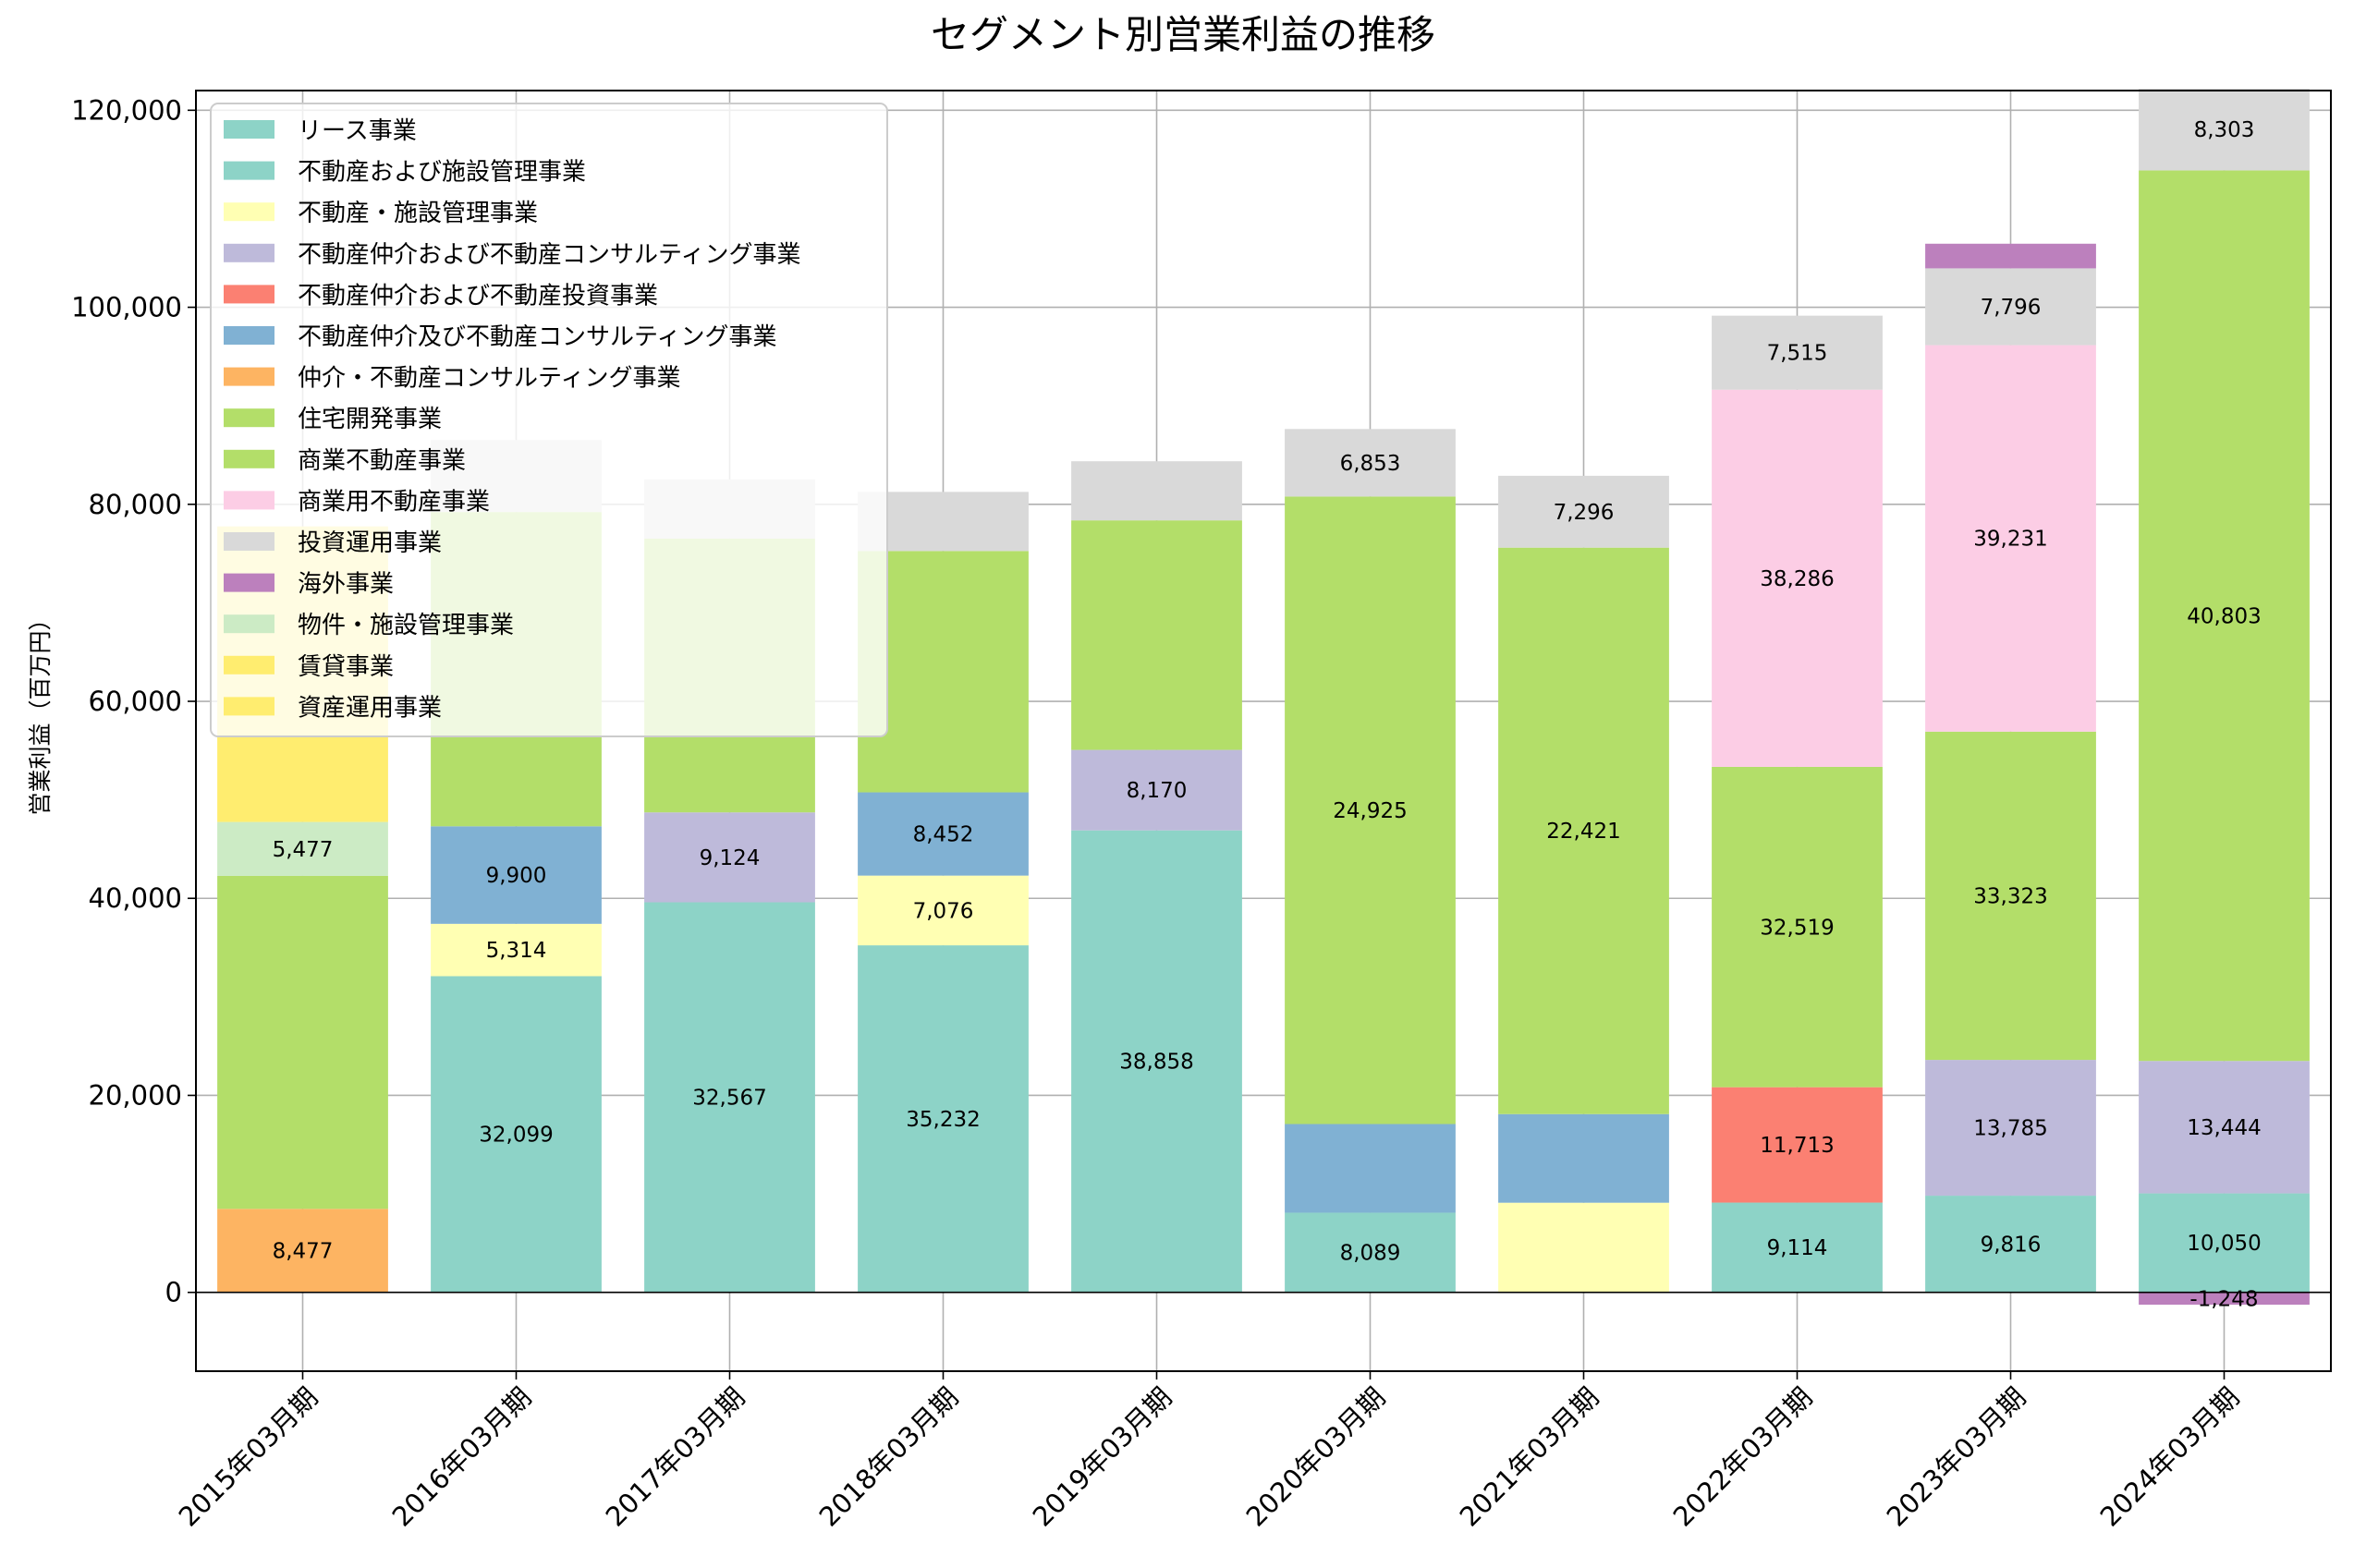  I want to click on data-label: -1,248, so click(2224, 1299).